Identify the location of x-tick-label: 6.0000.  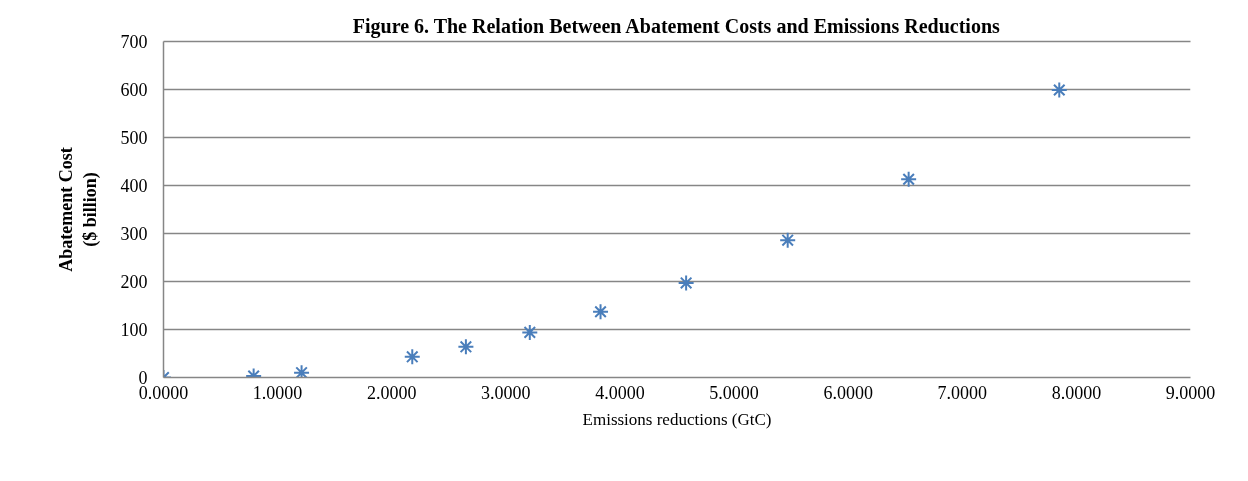
(848, 392).